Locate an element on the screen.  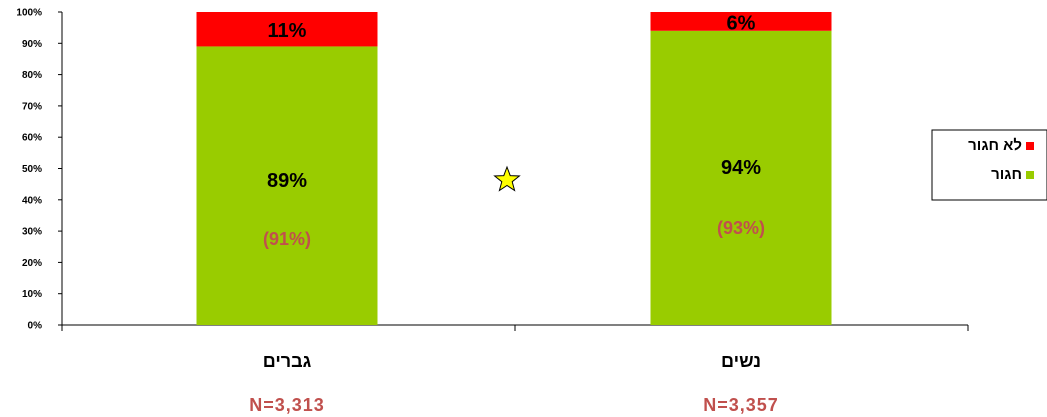
data-label: 6% is located at coordinates (741, 23).